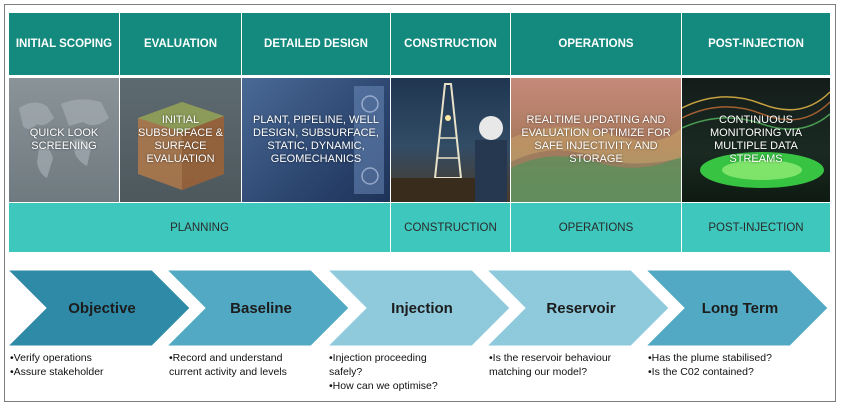  Describe the element at coordinates (316, 44) in the screenshot. I see `stage-header-detailed-design: DETAILED DESIGN` at that location.